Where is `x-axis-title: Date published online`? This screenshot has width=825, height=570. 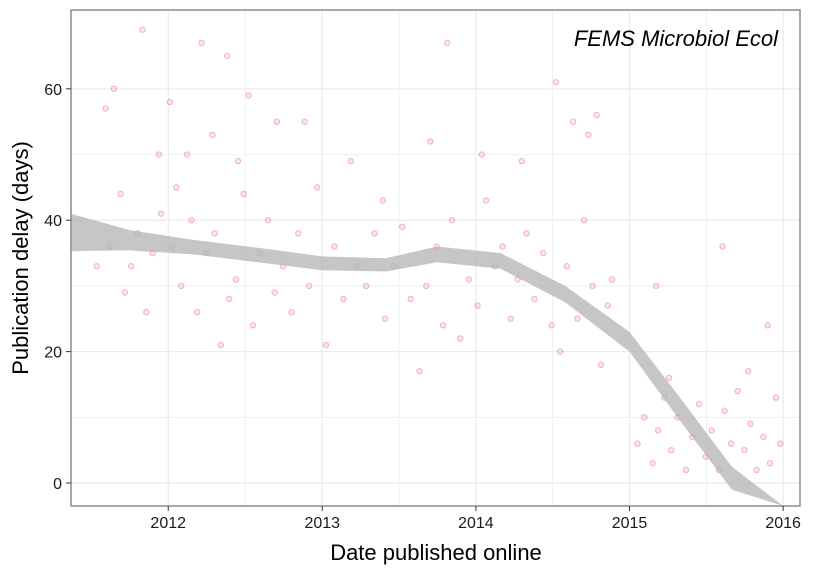 x-axis-title: Date published online is located at coordinates (436, 552).